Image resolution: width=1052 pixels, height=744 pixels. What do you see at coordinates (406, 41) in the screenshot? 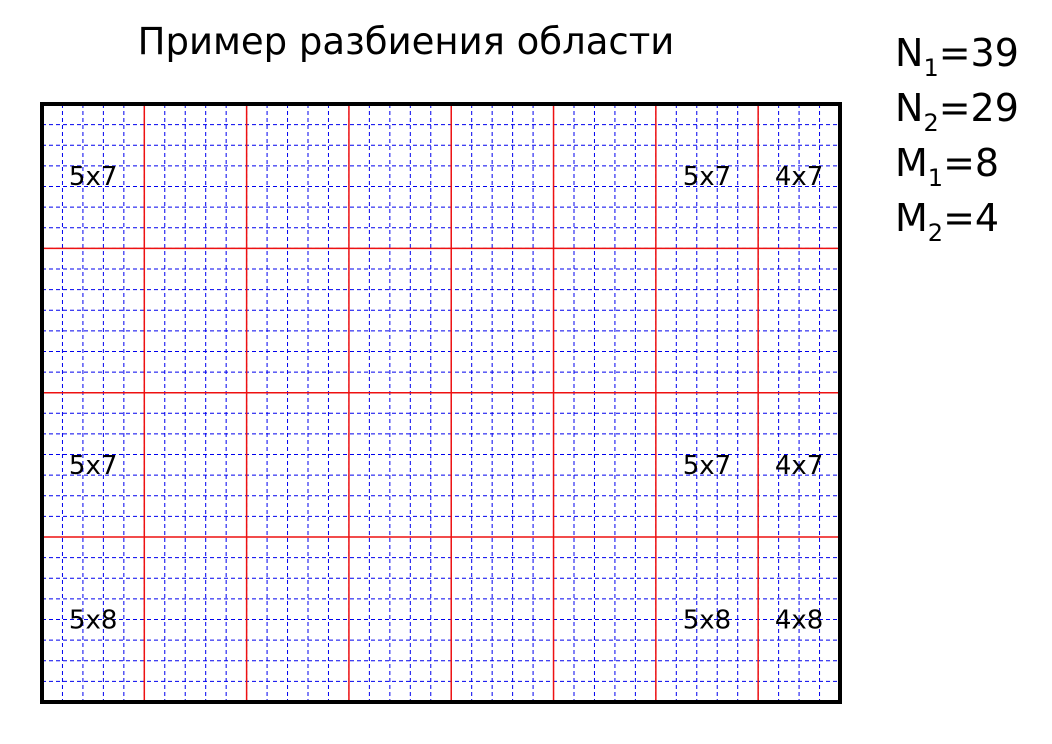
I see `diagram-title: Пример разбиения области` at bounding box center [406, 41].